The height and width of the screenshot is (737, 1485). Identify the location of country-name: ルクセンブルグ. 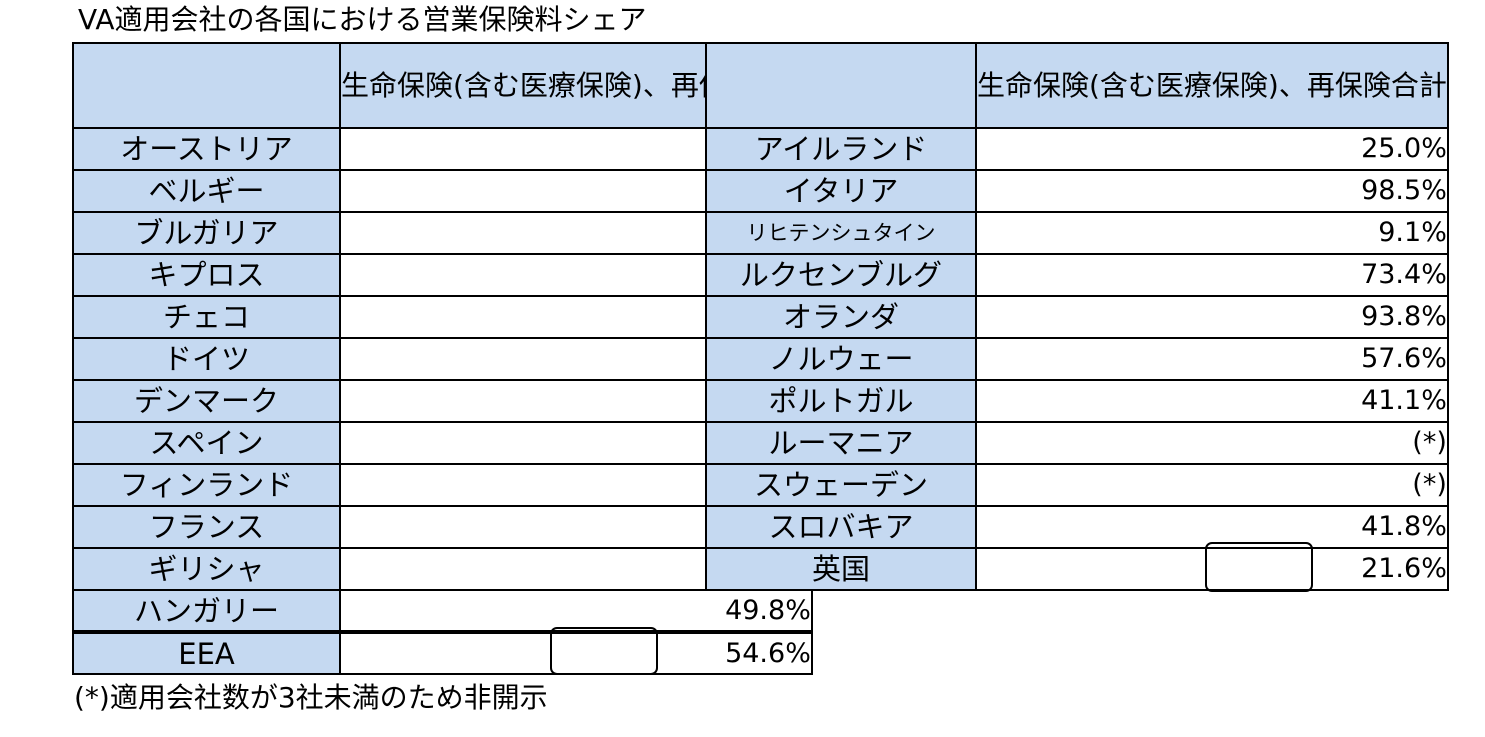
(841, 275).